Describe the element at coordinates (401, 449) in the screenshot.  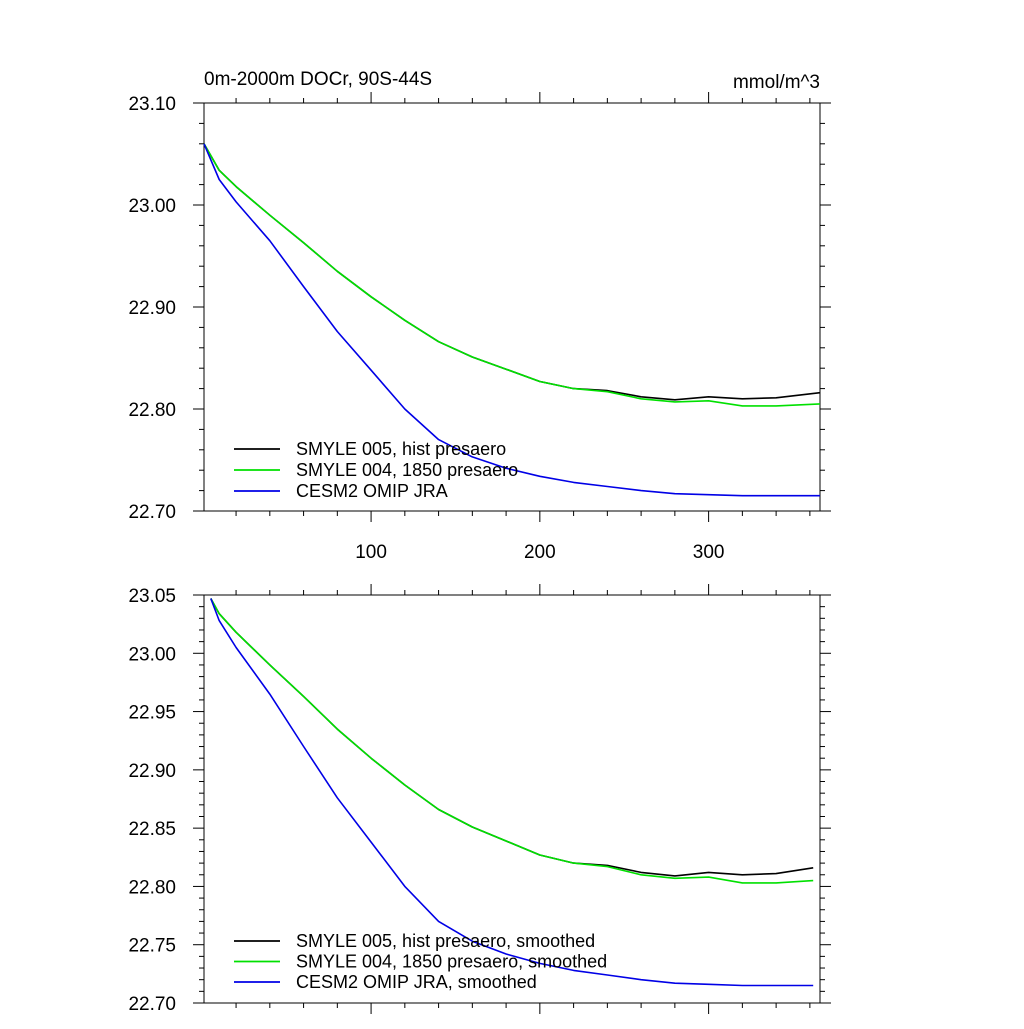
I see `legend-label: SMYLE 005, hist presaero` at that location.